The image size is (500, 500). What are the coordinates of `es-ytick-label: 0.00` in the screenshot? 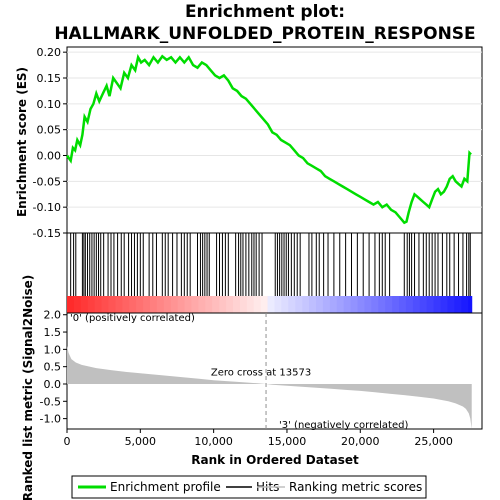 It's located at (49, 156).